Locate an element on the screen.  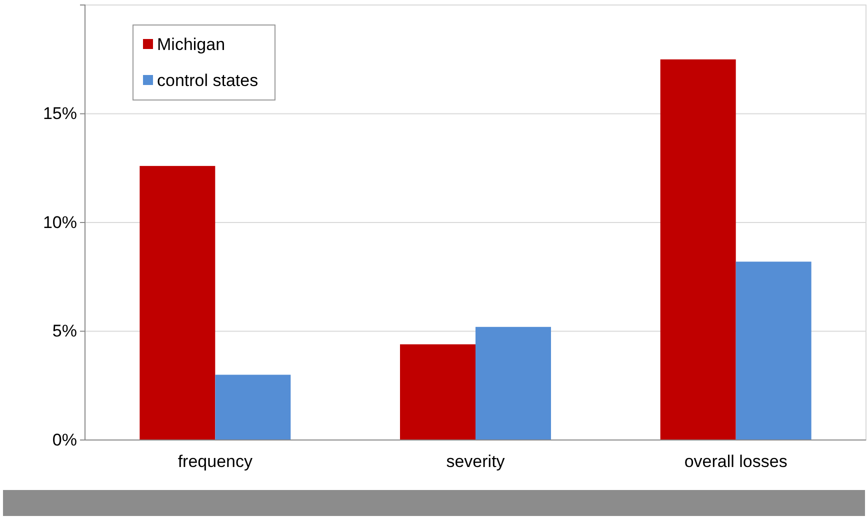
y-tick-label: 10% is located at coordinates (59, 222).